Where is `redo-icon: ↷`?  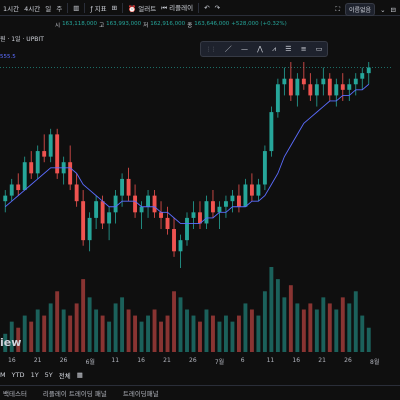 redo-icon: ↷ is located at coordinates (217, 7).